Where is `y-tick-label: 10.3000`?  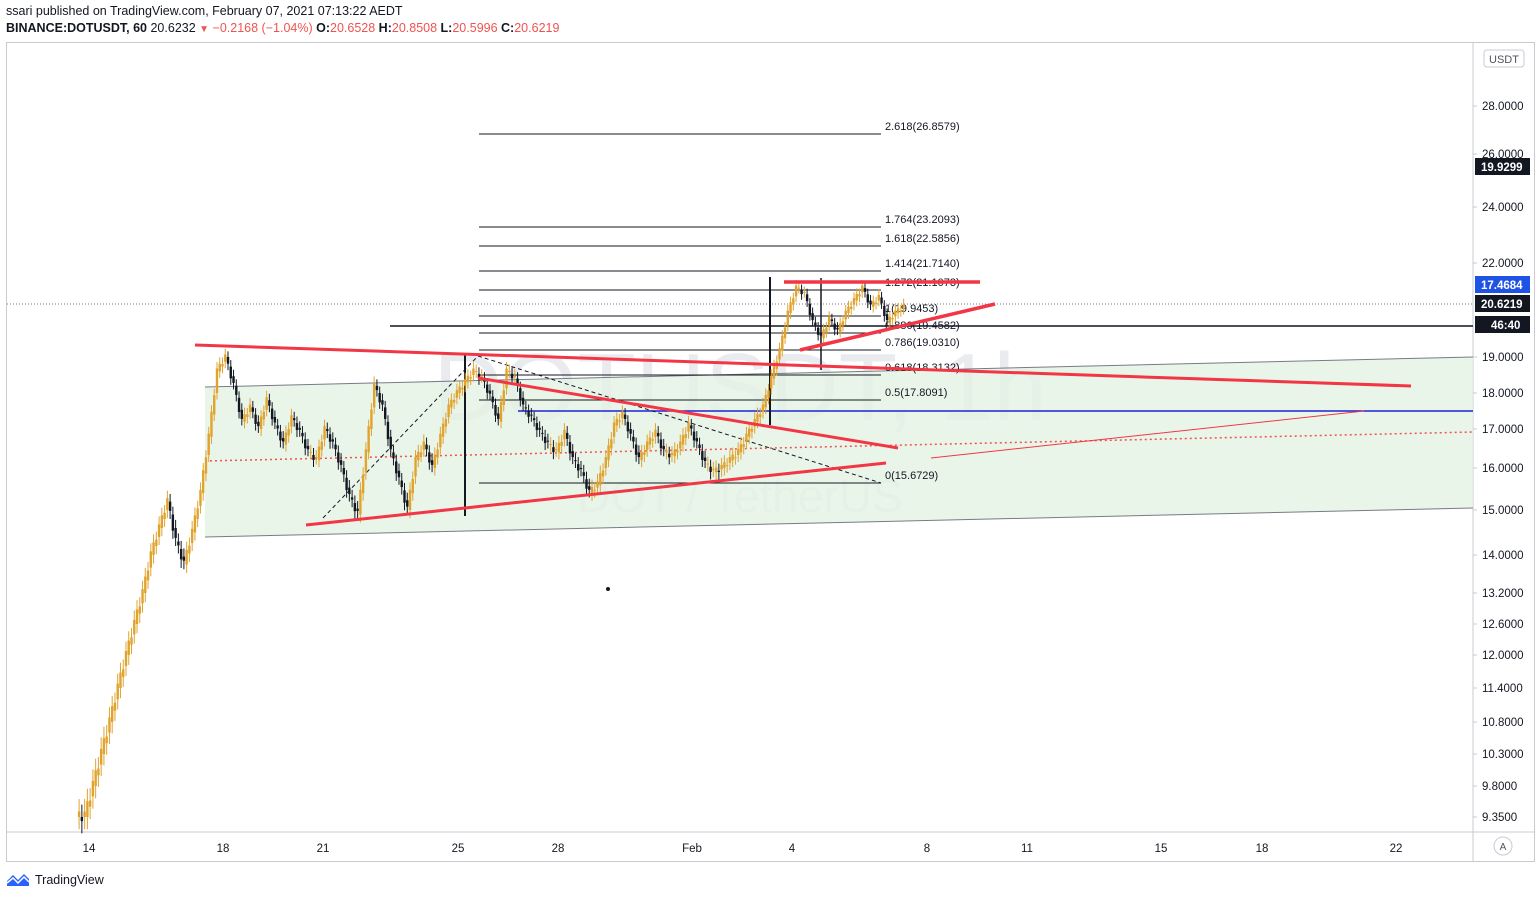
y-tick-label: 10.3000 is located at coordinates (1503, 755).